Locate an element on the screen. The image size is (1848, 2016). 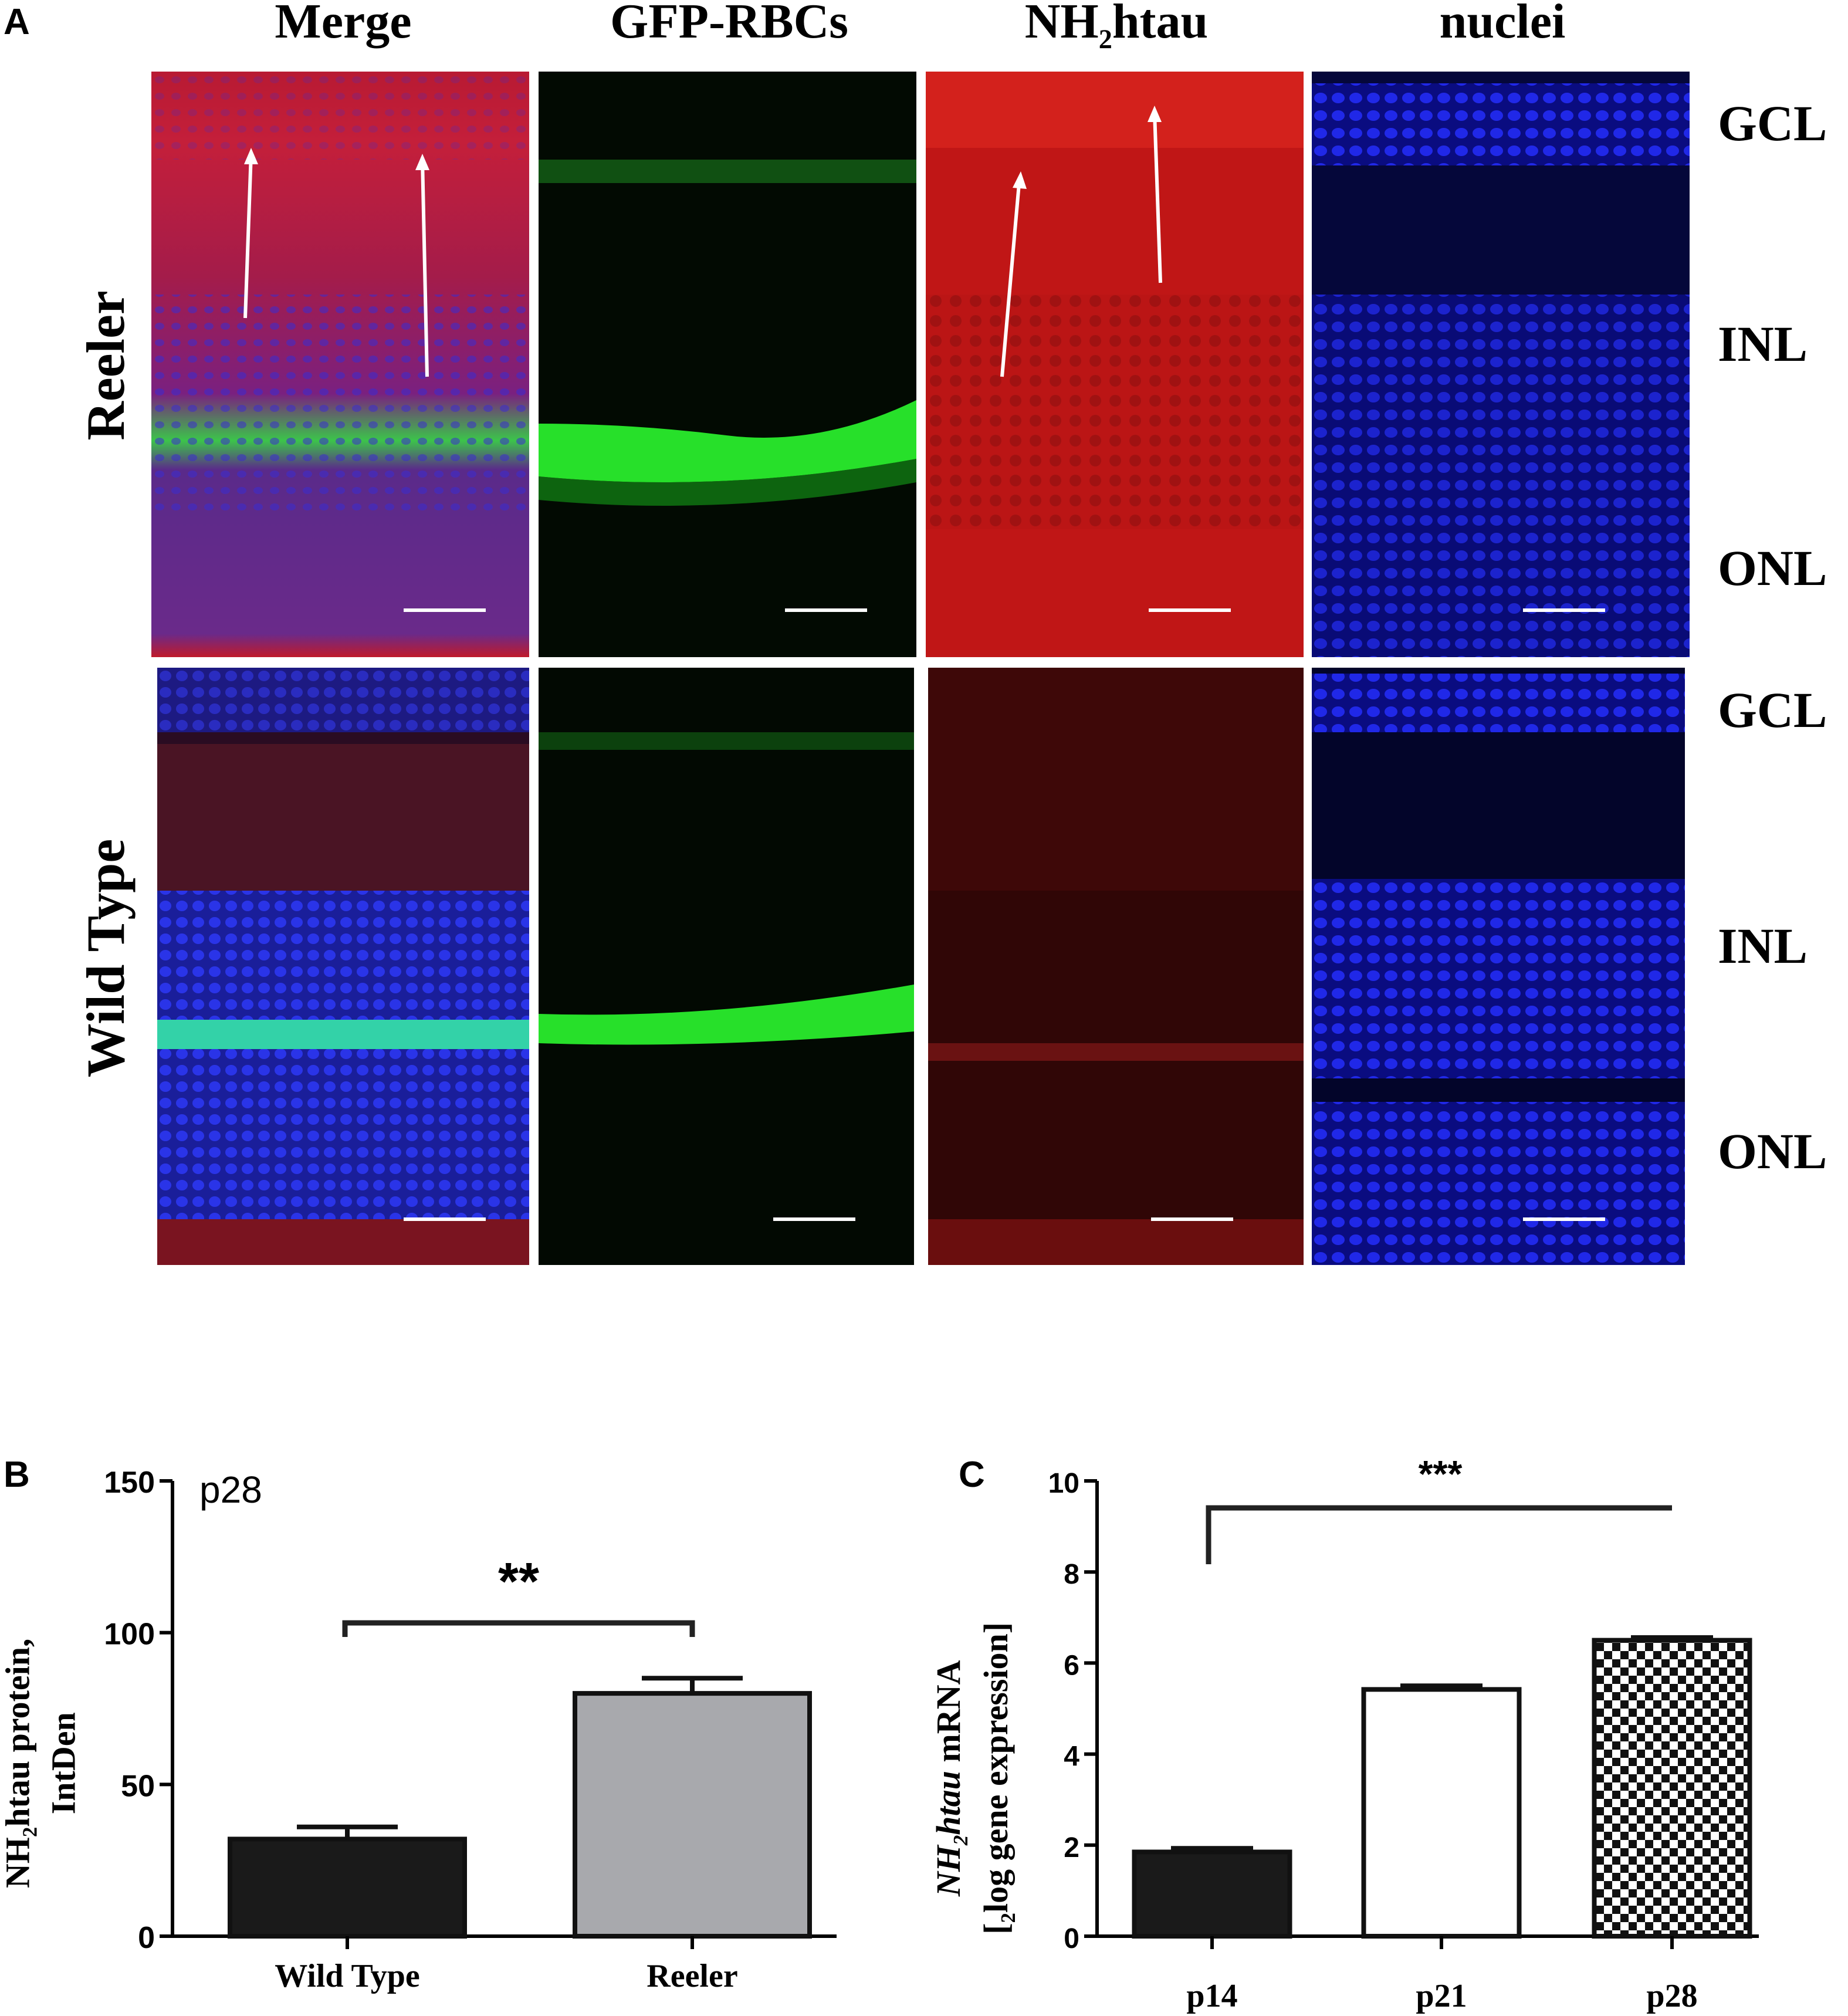
micrograph-wildtype-nuclei is located at coordinates (1498, 966).